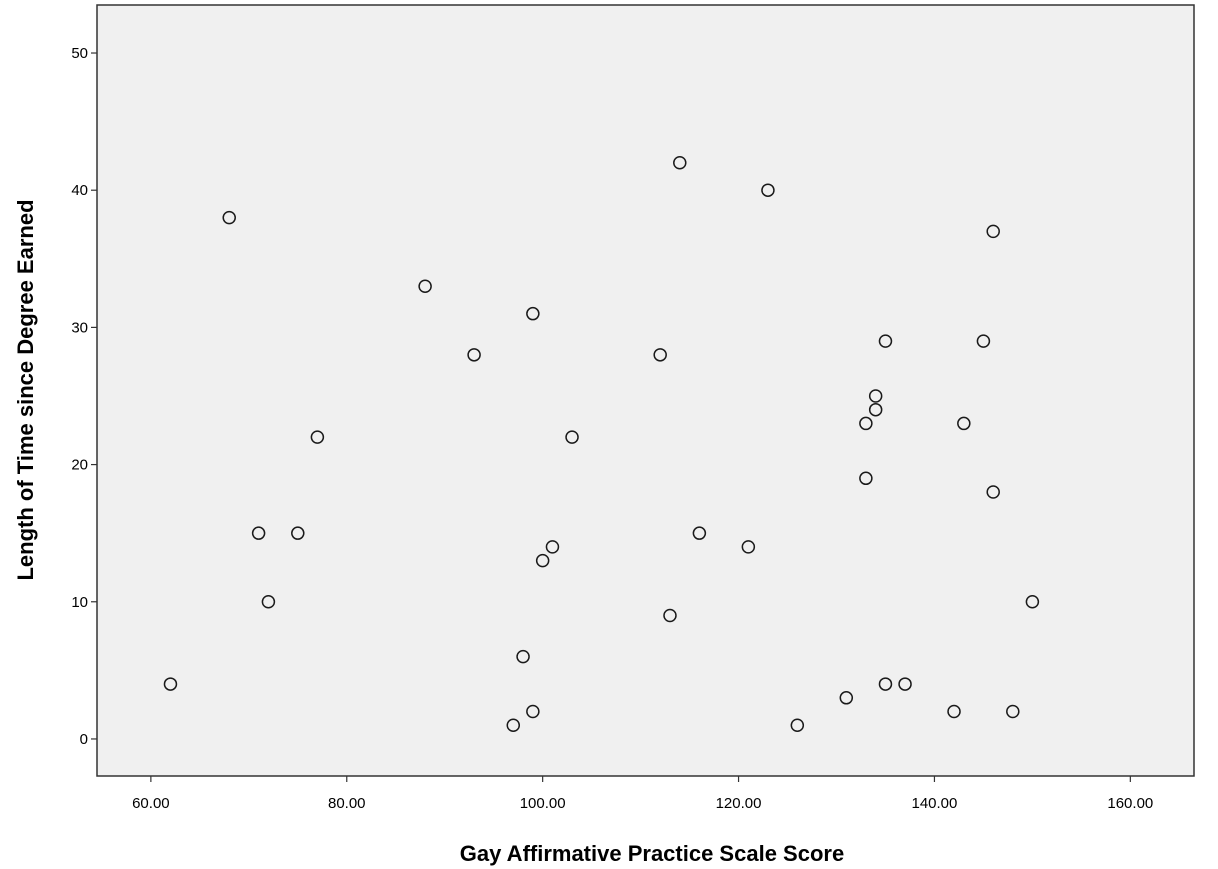 This screenshot has height=869, width=1218. Describe the element at coordinates (84, 739) in the screenshot. I see `y-tick-label: 0` at that location.